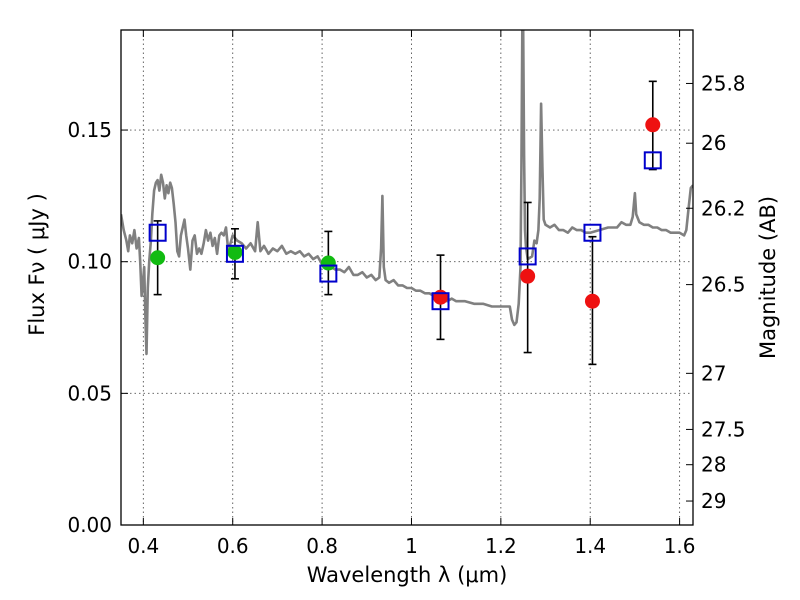  Describe the element at coordinates (143, 546) in the screenshot. I see `x-tick-label: 0.4` at that location.